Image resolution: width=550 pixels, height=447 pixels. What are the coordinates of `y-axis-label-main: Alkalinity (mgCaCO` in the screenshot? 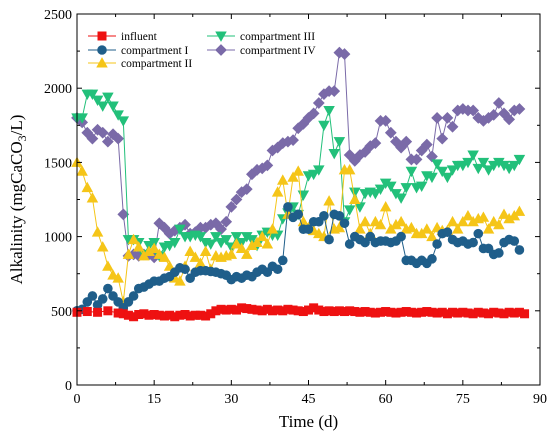 It's located at (16, 212).